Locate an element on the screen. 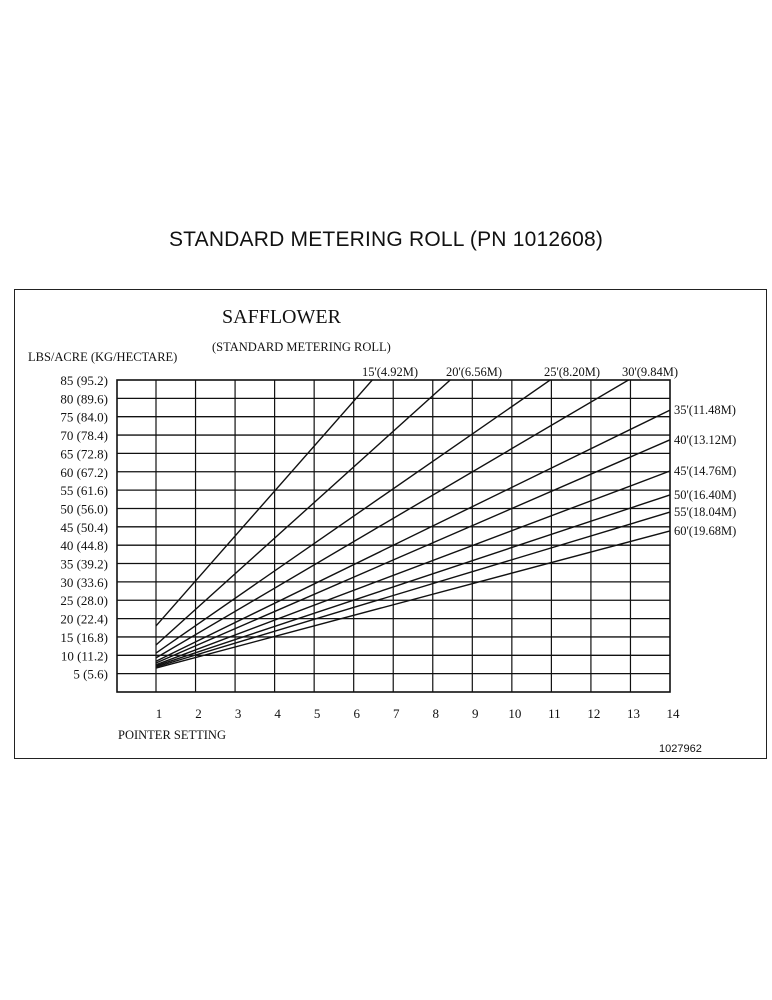 This screenshot has width=772, height=1000. x-tick-label: 1 is located at coordinates (159, 713).